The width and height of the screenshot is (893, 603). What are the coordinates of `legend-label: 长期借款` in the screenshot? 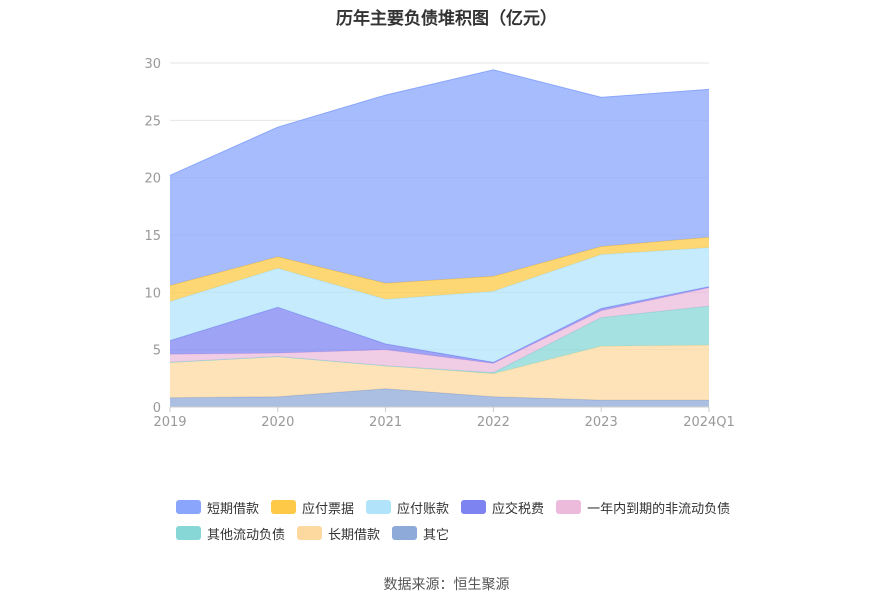 It's located at (354, 535).